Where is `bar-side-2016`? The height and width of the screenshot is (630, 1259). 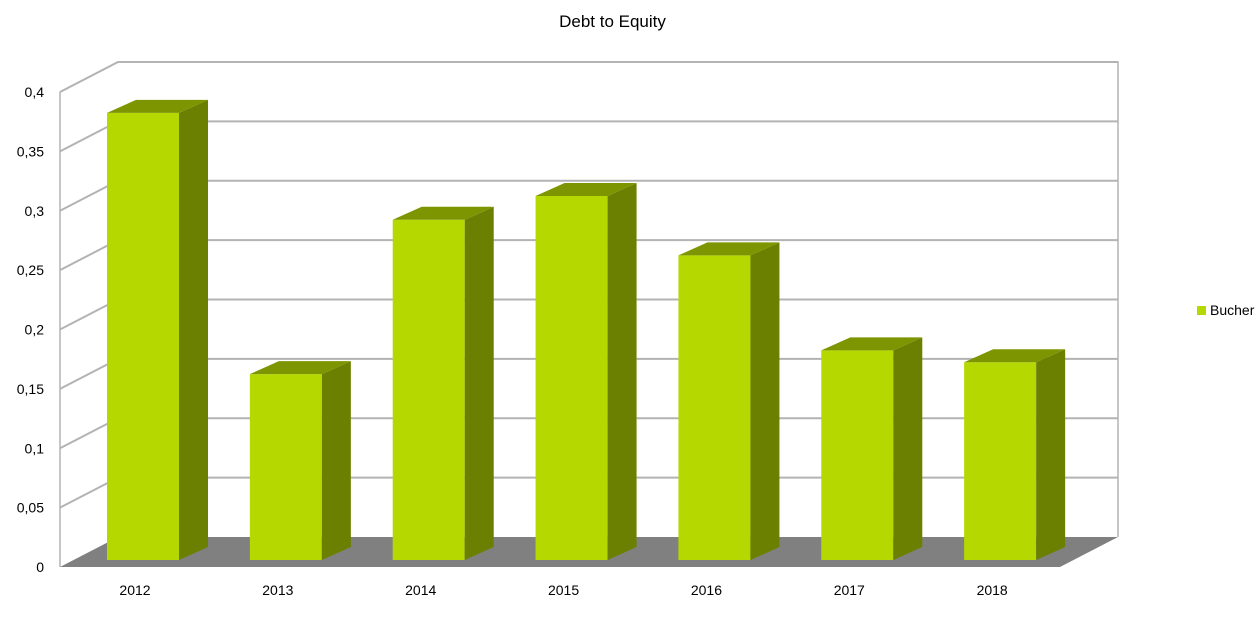
bar-side-2016 is located at coordinates (765, 401).